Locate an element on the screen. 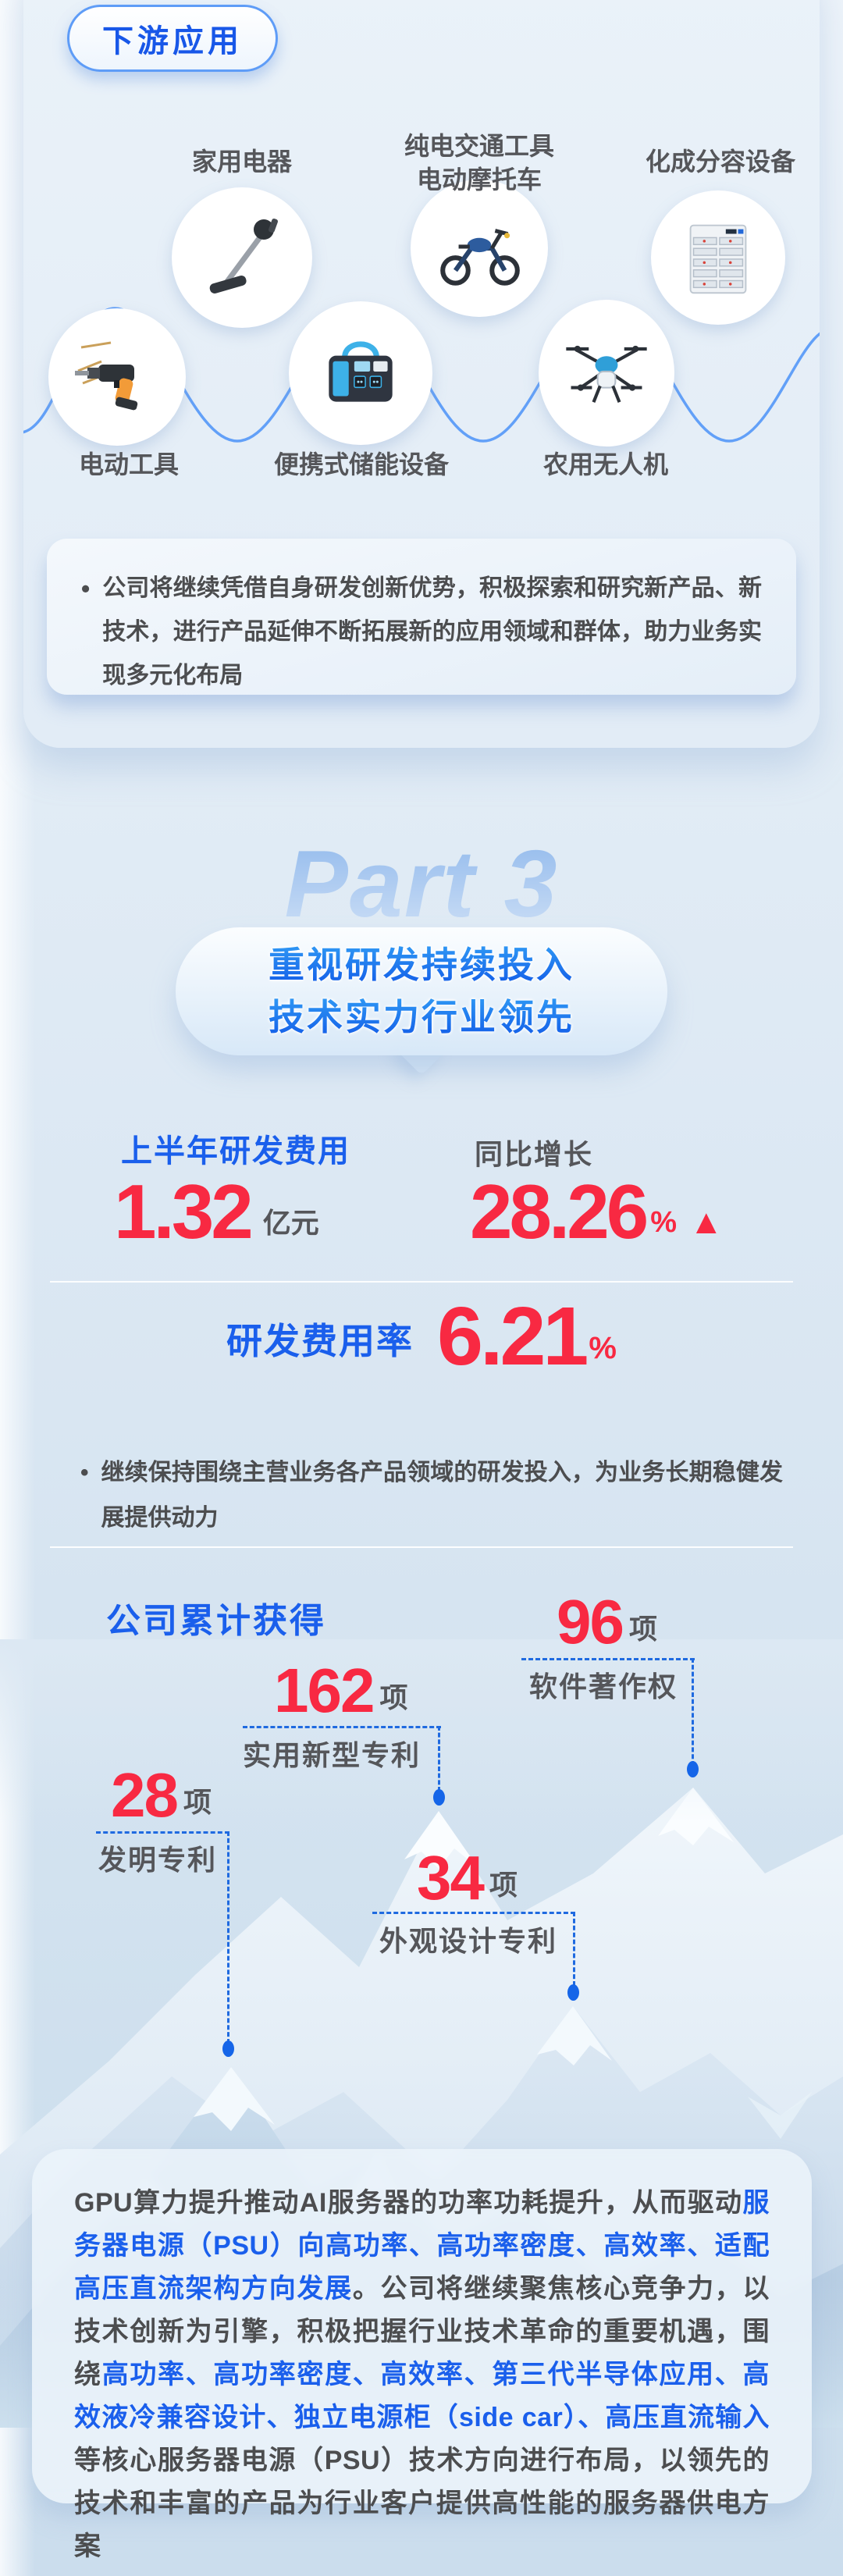  electric-motorcycle-icon is located at coordinates (480, 257).